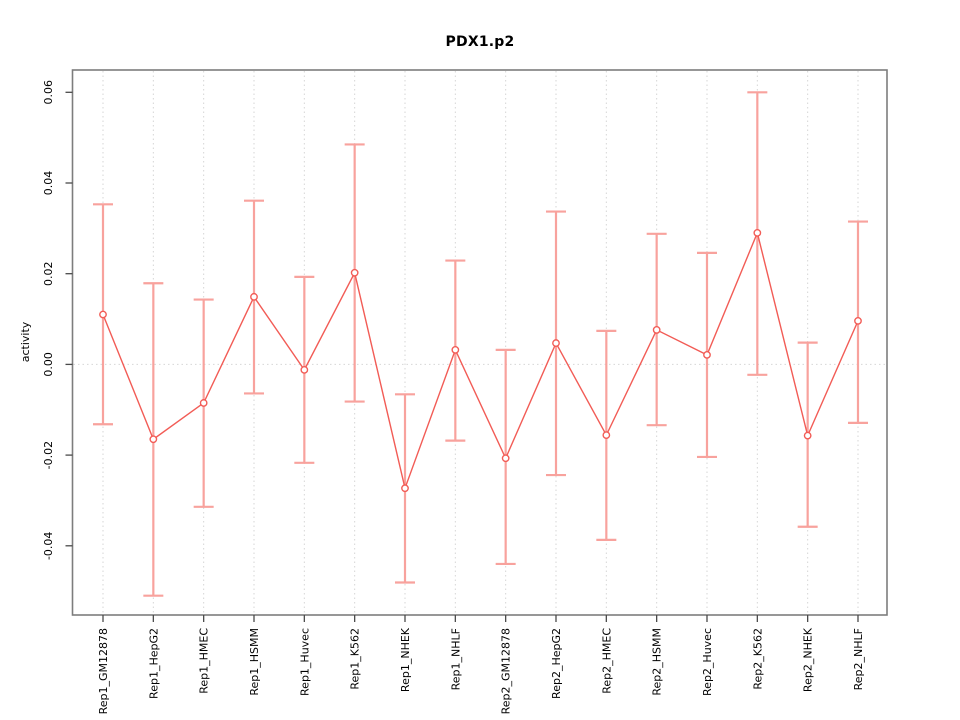 Image resolution: width=960 pixels, height=720 pixels. What do you see at coordinates (355, 659) in the screenshot?
I see `x-tick-label: Rep1_K562` at bounding box center [355, 659].